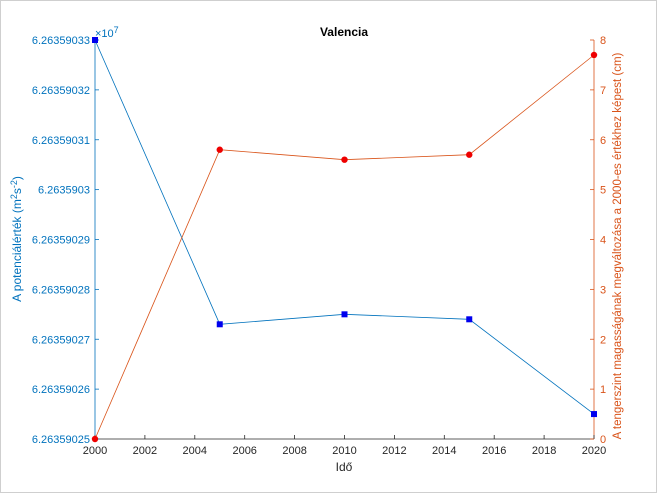 The image size is (657, 494). I want to click on y-left-tick-label: 6.26359025, so click(61, 440).